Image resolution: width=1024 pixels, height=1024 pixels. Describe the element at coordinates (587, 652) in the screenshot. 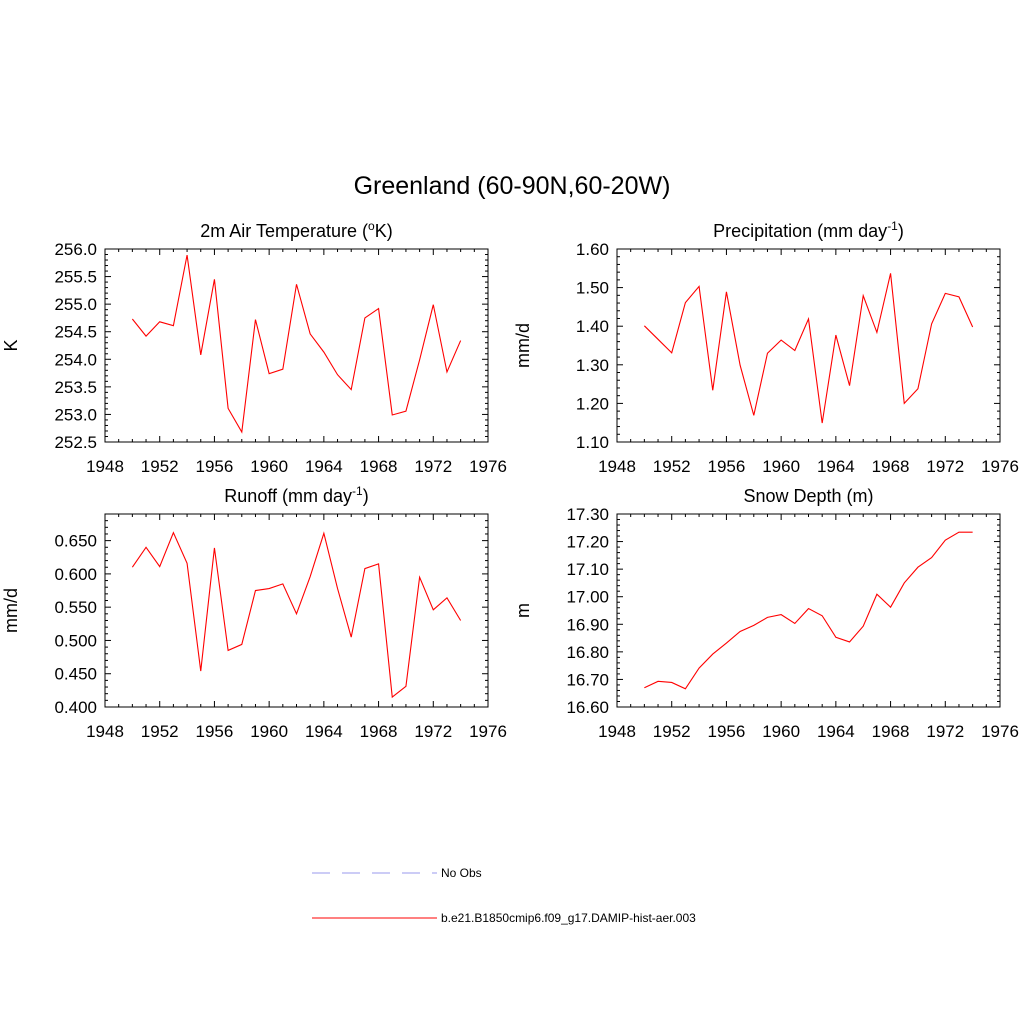

I see `snow-depth-ytick-label: 16.80` at that location.